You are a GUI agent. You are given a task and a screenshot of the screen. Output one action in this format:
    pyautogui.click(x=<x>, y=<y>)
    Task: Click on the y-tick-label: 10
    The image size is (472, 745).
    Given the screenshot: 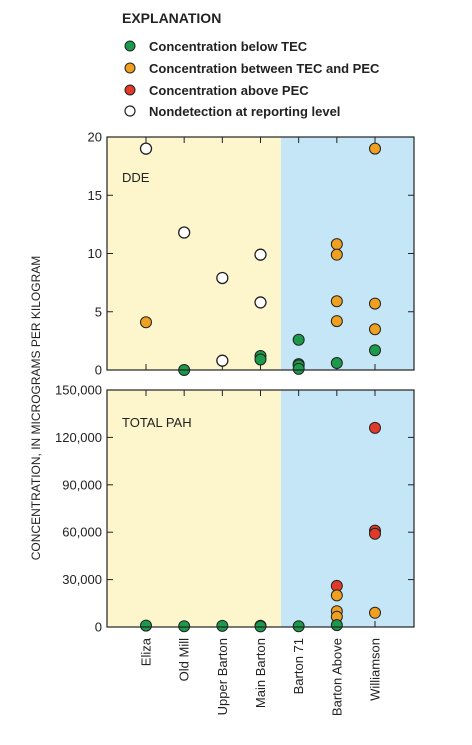 What is the action you would take?
    pyautogui.click(x=95, y=253)
    